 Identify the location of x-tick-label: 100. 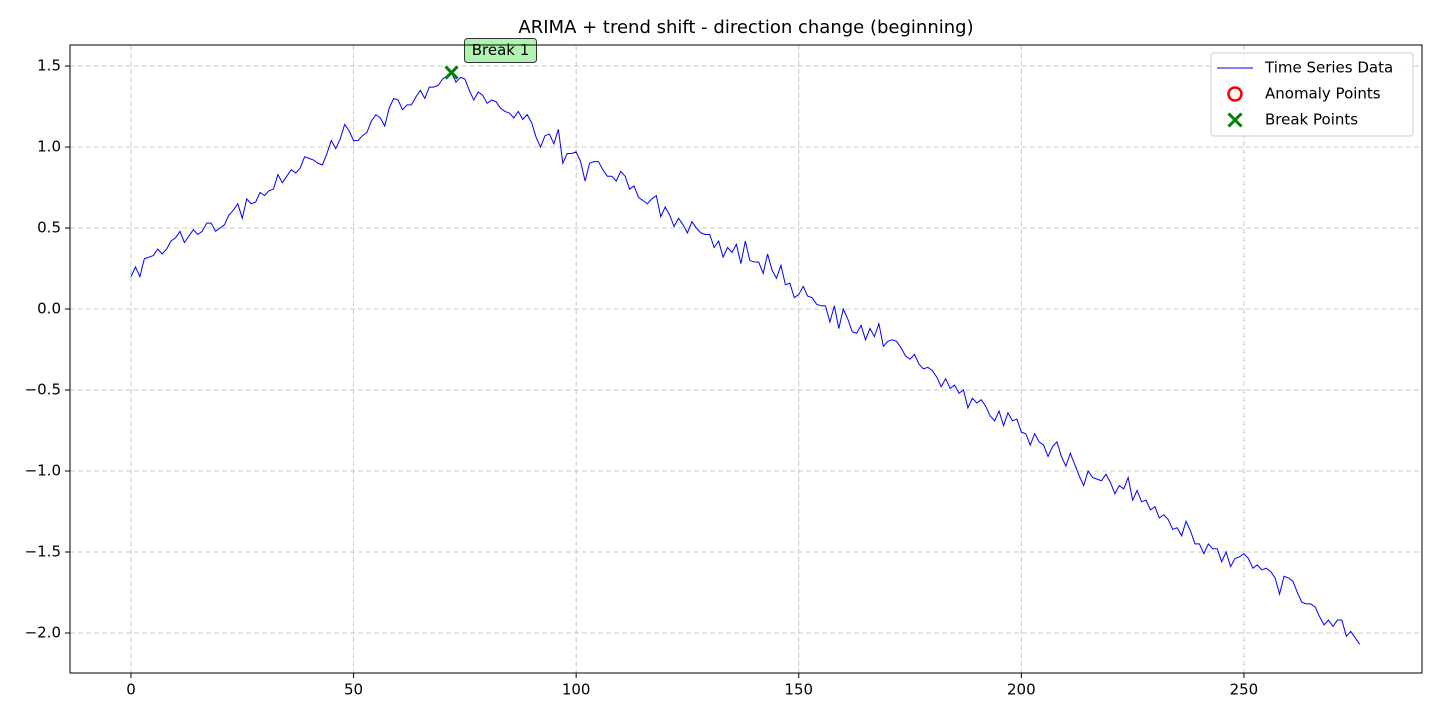
(576, 690).